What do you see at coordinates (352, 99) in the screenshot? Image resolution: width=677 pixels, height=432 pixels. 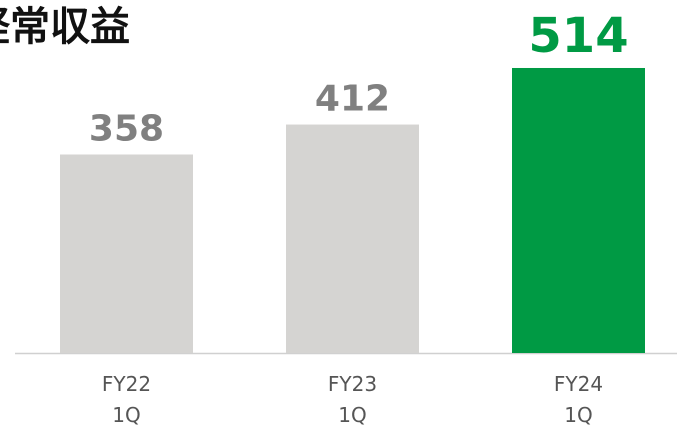 I see `value-label: 412` at bounding box center [352, 99].